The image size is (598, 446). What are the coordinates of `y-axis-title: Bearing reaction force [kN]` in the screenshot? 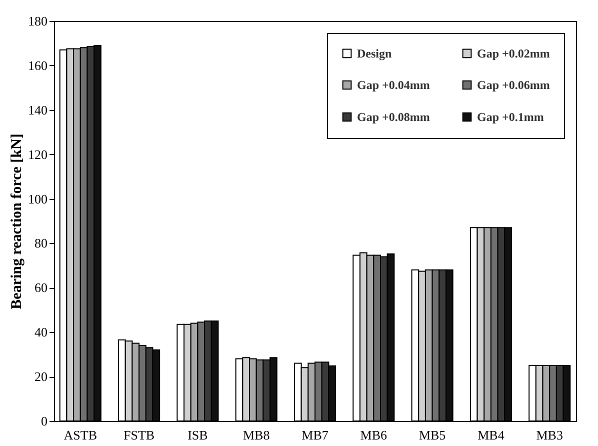 It's located at (17, 222).